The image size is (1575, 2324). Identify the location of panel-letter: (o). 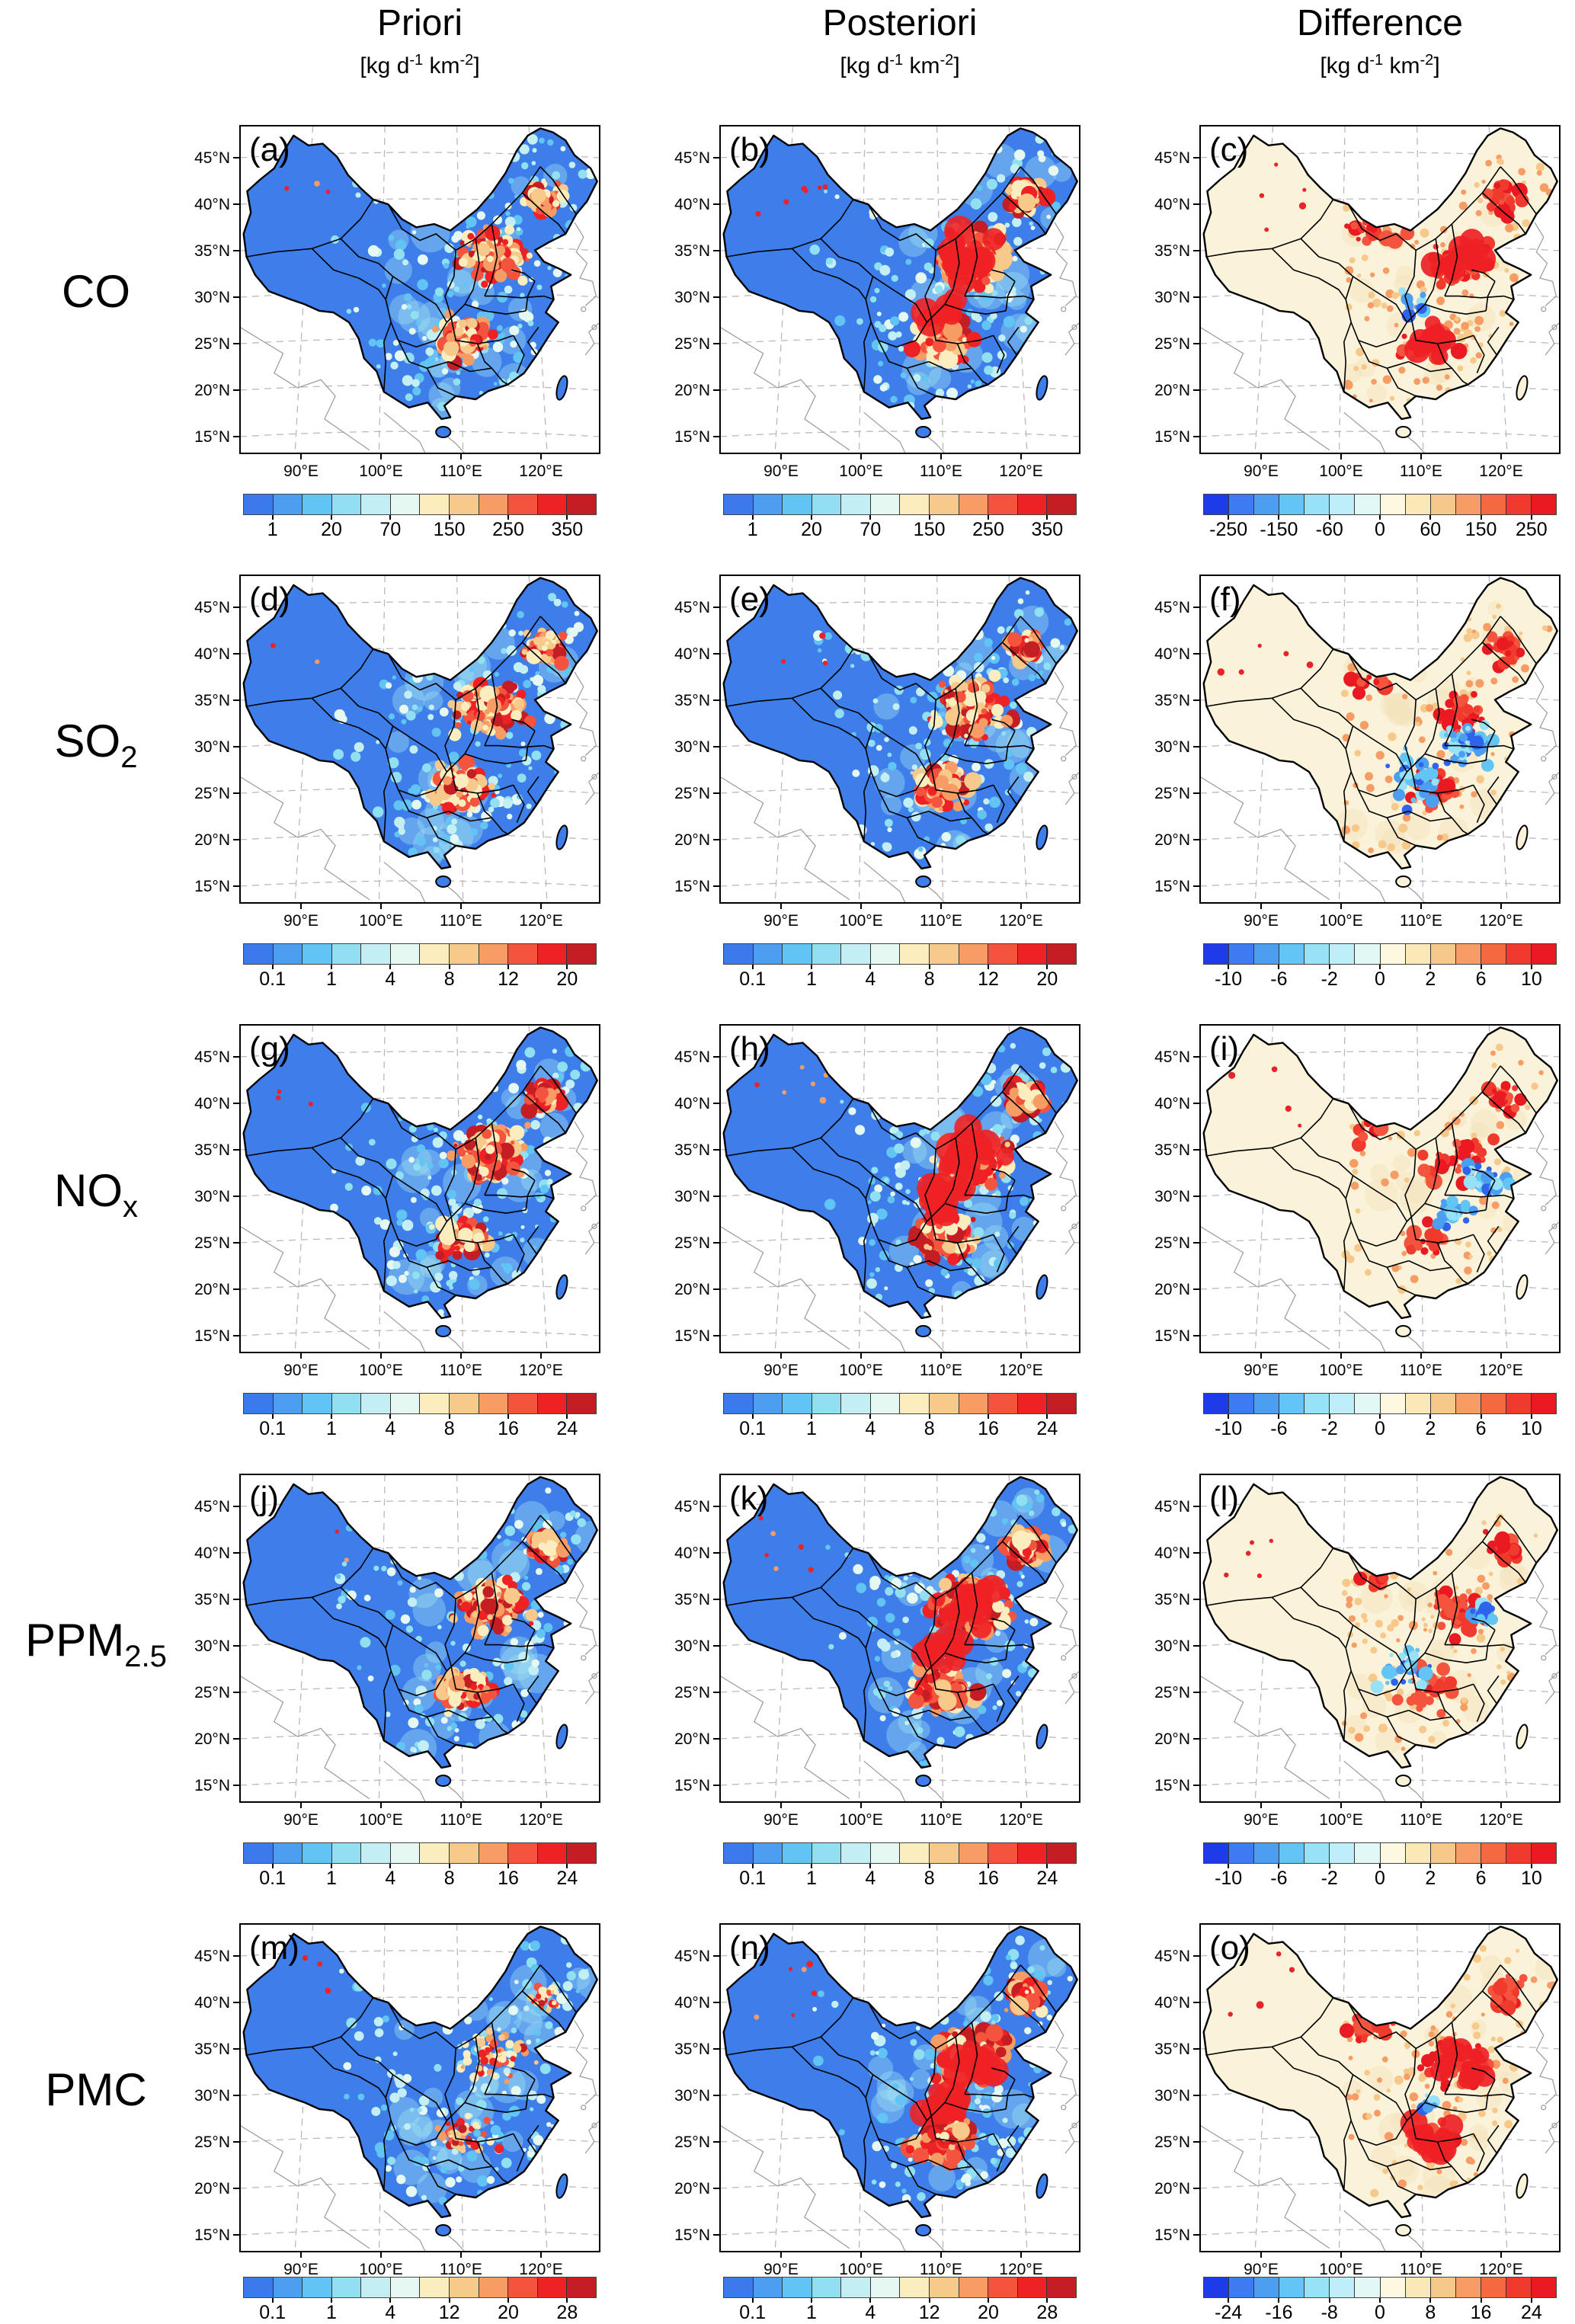
(1229, 1949).